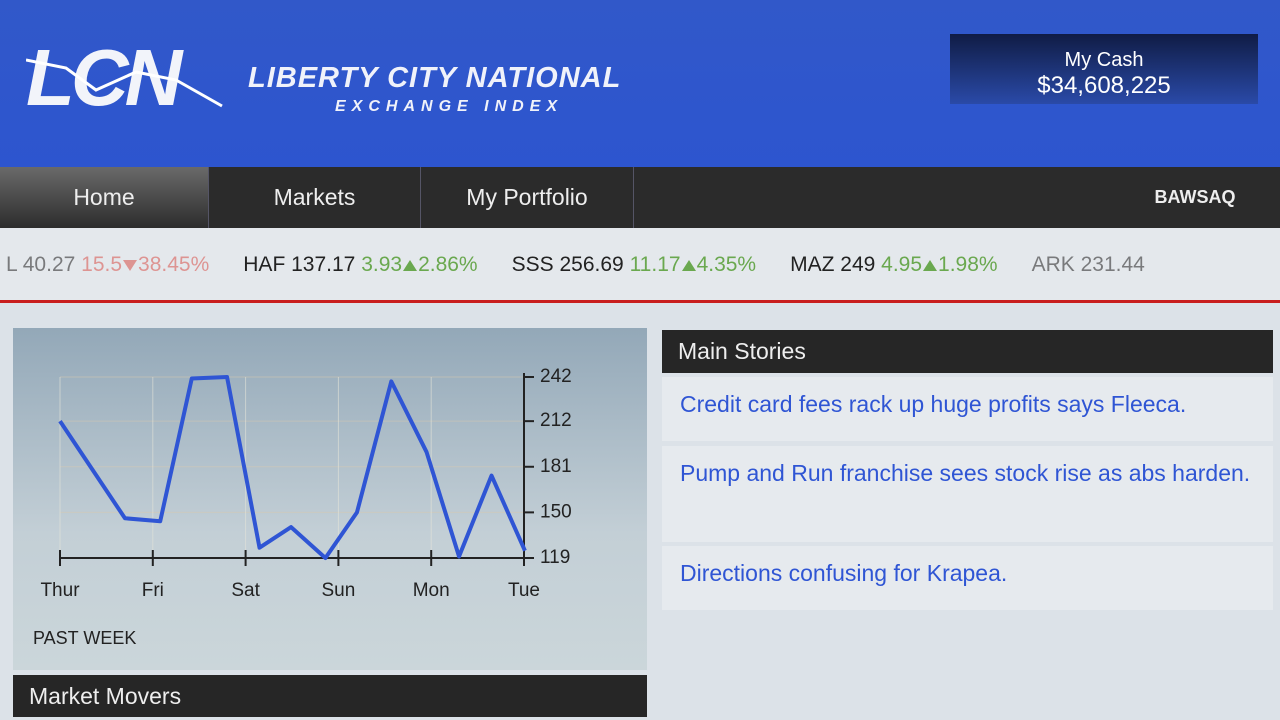 This screenshot has height=720, width=1280. I want to click on ticker-change: 4.95, so click(902, 264).